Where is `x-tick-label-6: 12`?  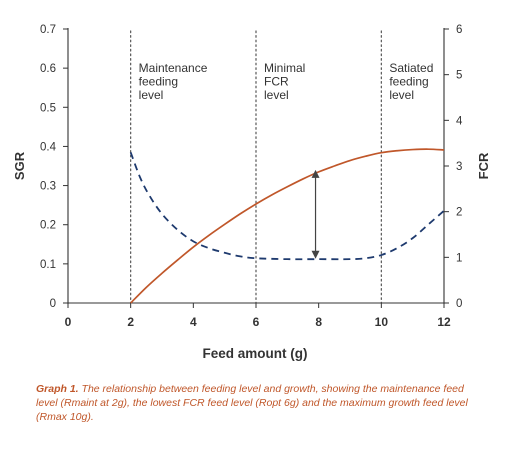
x-tick-label-6: 12 is located at coordinates (444, 322).